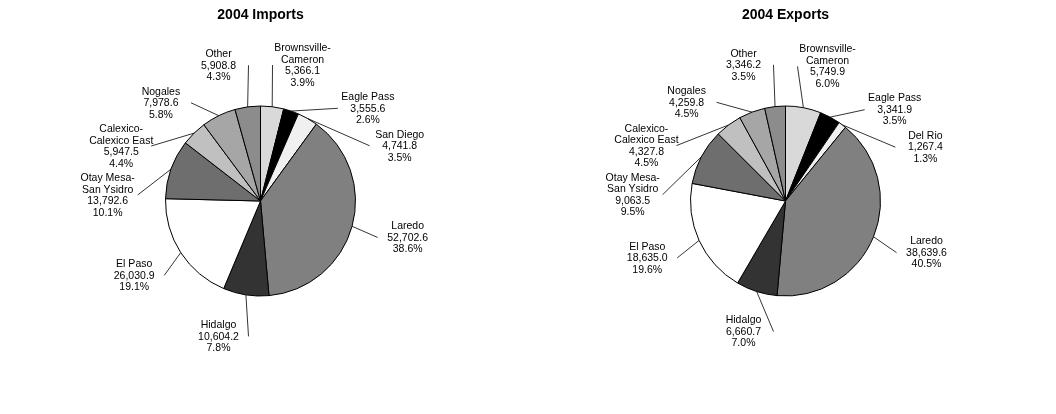 This screenshot has height=414, width=1056. I want to click on data-label: 1,267.4 1.3%, so click(925, 152).